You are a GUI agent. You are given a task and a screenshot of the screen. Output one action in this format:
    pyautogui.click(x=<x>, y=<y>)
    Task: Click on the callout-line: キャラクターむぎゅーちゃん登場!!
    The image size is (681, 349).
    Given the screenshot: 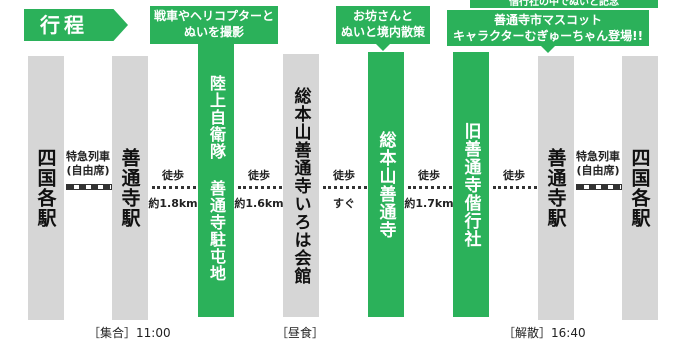 What is the action you would take?
    pyautogui.click(x=548, y=36)
    